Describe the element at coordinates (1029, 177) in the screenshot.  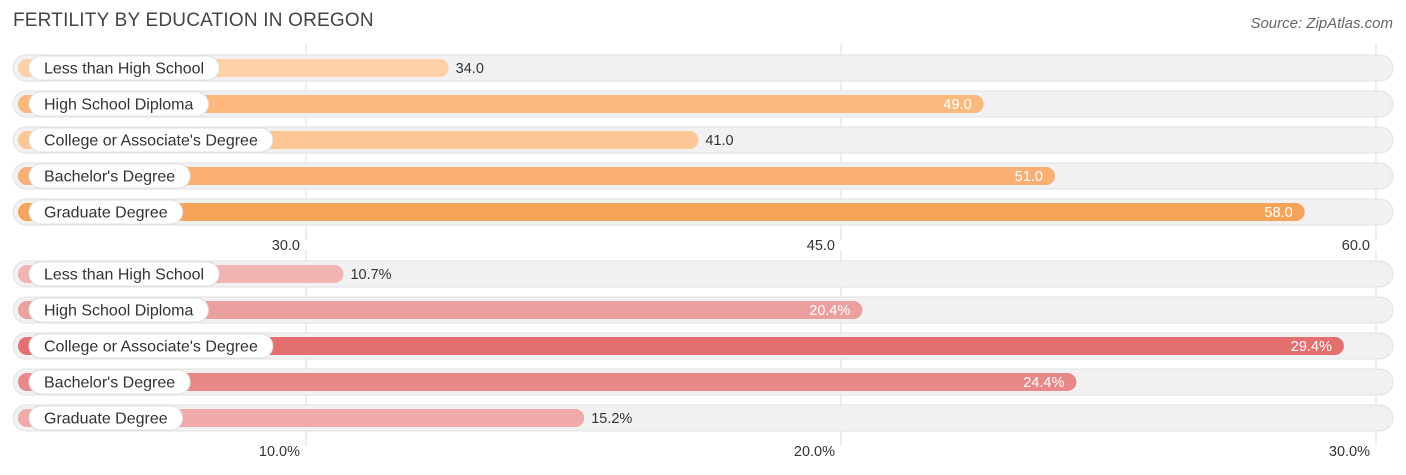
I see `value-label: 51.0` at that location.